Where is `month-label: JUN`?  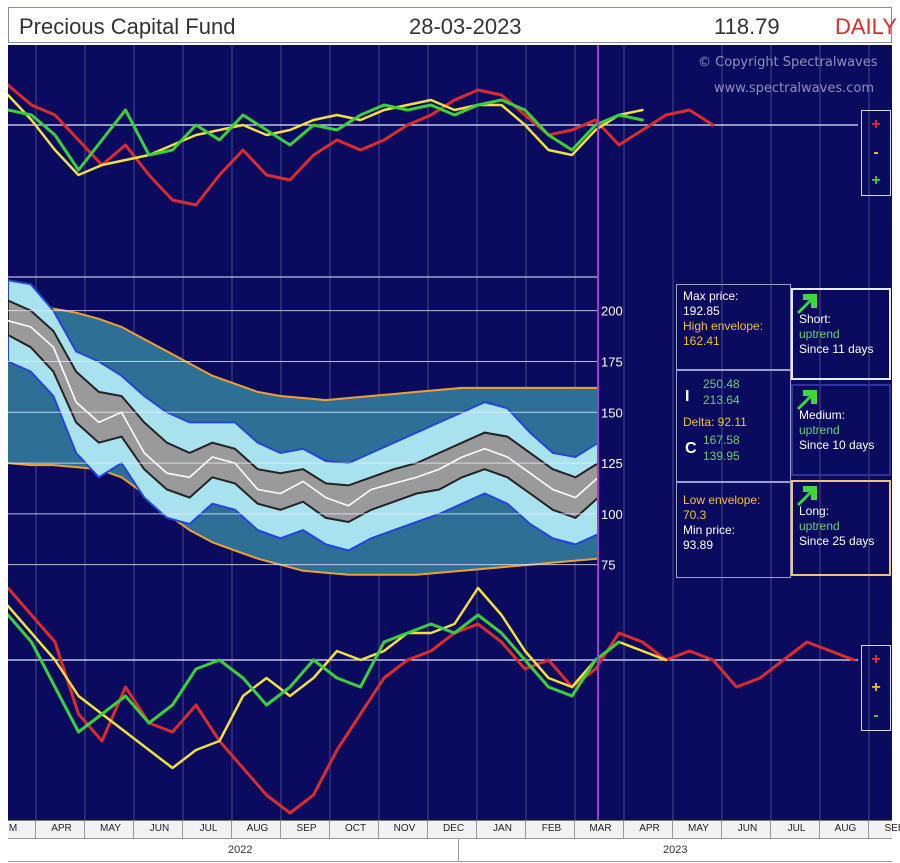
month-label: JUN is located at coordinates (159, 828).